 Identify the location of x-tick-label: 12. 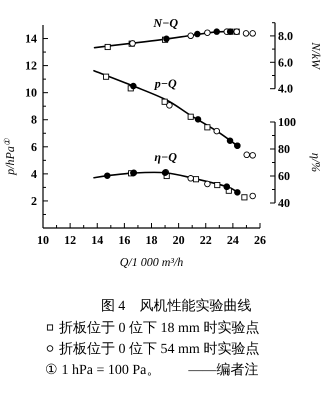
(70, 240).